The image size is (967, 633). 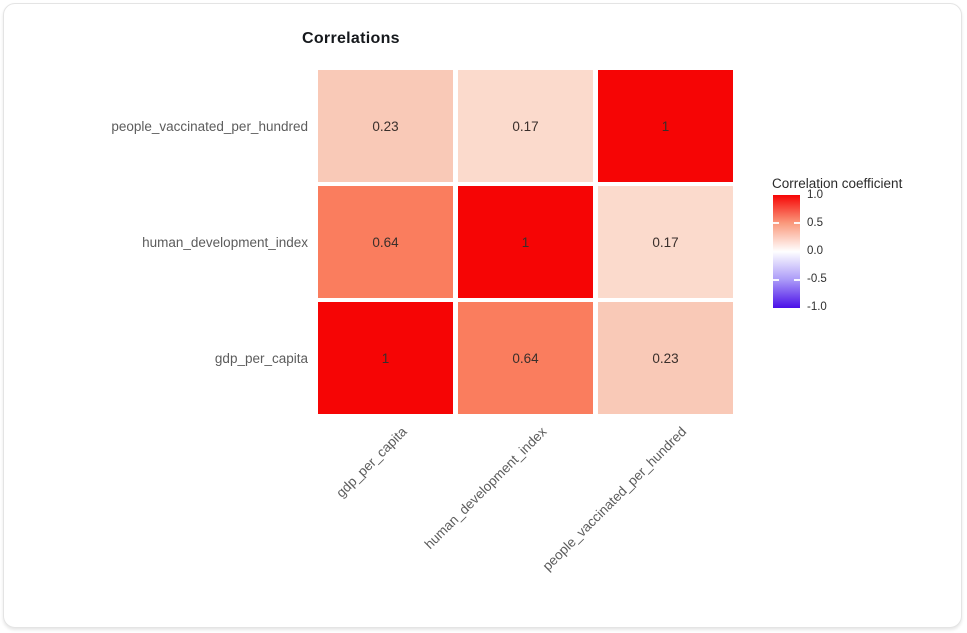 I want to click on chart-title: Correlations, so click(x=351, y=38).